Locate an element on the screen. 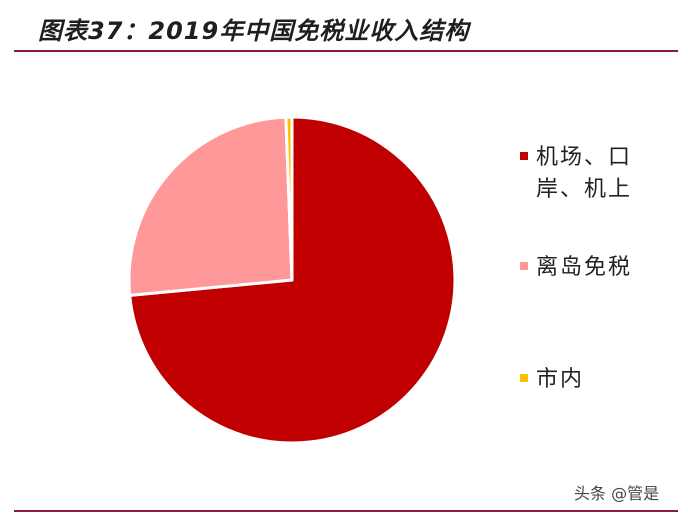 The width and height of the screenshot is (688, 516). legend-label-airport: 机场、口岸、机上 is located at coordinates (584, 173).